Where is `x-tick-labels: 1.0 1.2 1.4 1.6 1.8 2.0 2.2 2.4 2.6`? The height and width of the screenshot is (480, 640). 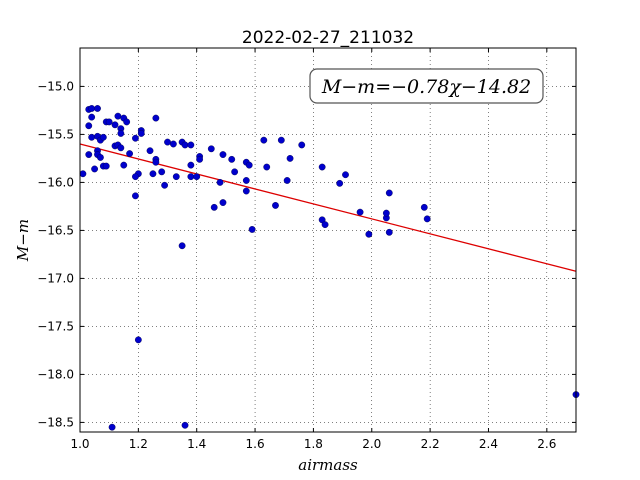
x-tick-labels: 1.0 1.2 1.4 1.6 1.8 2.0 2.2 2.4 2.6 is located at coordinates (313, 444).